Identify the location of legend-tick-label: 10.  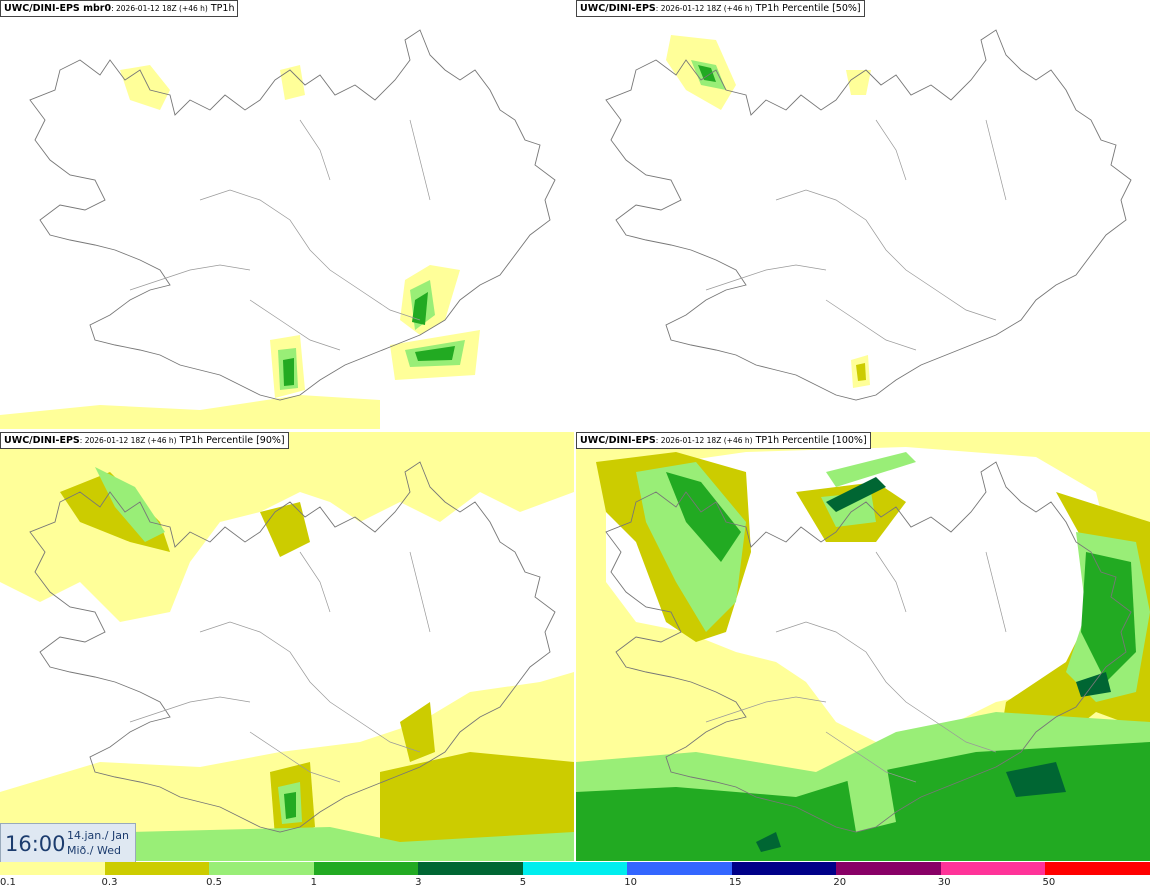
(630, 882).